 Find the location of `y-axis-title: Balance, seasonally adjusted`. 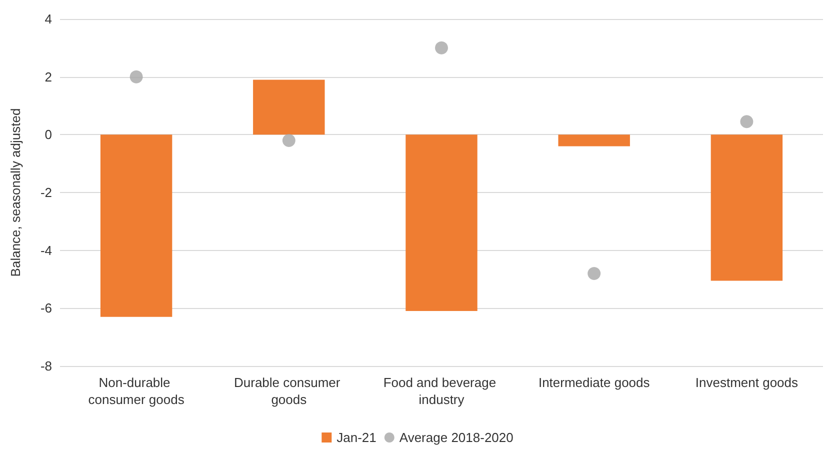

y-axis-title: Balance, seasonally adjusted is located at coordinates (15, 192).